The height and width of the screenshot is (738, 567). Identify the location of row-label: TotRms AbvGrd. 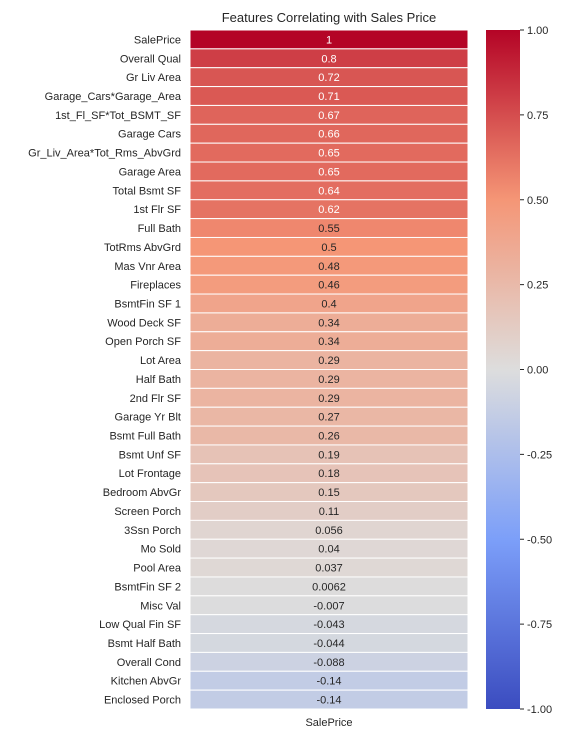
(142, 248).